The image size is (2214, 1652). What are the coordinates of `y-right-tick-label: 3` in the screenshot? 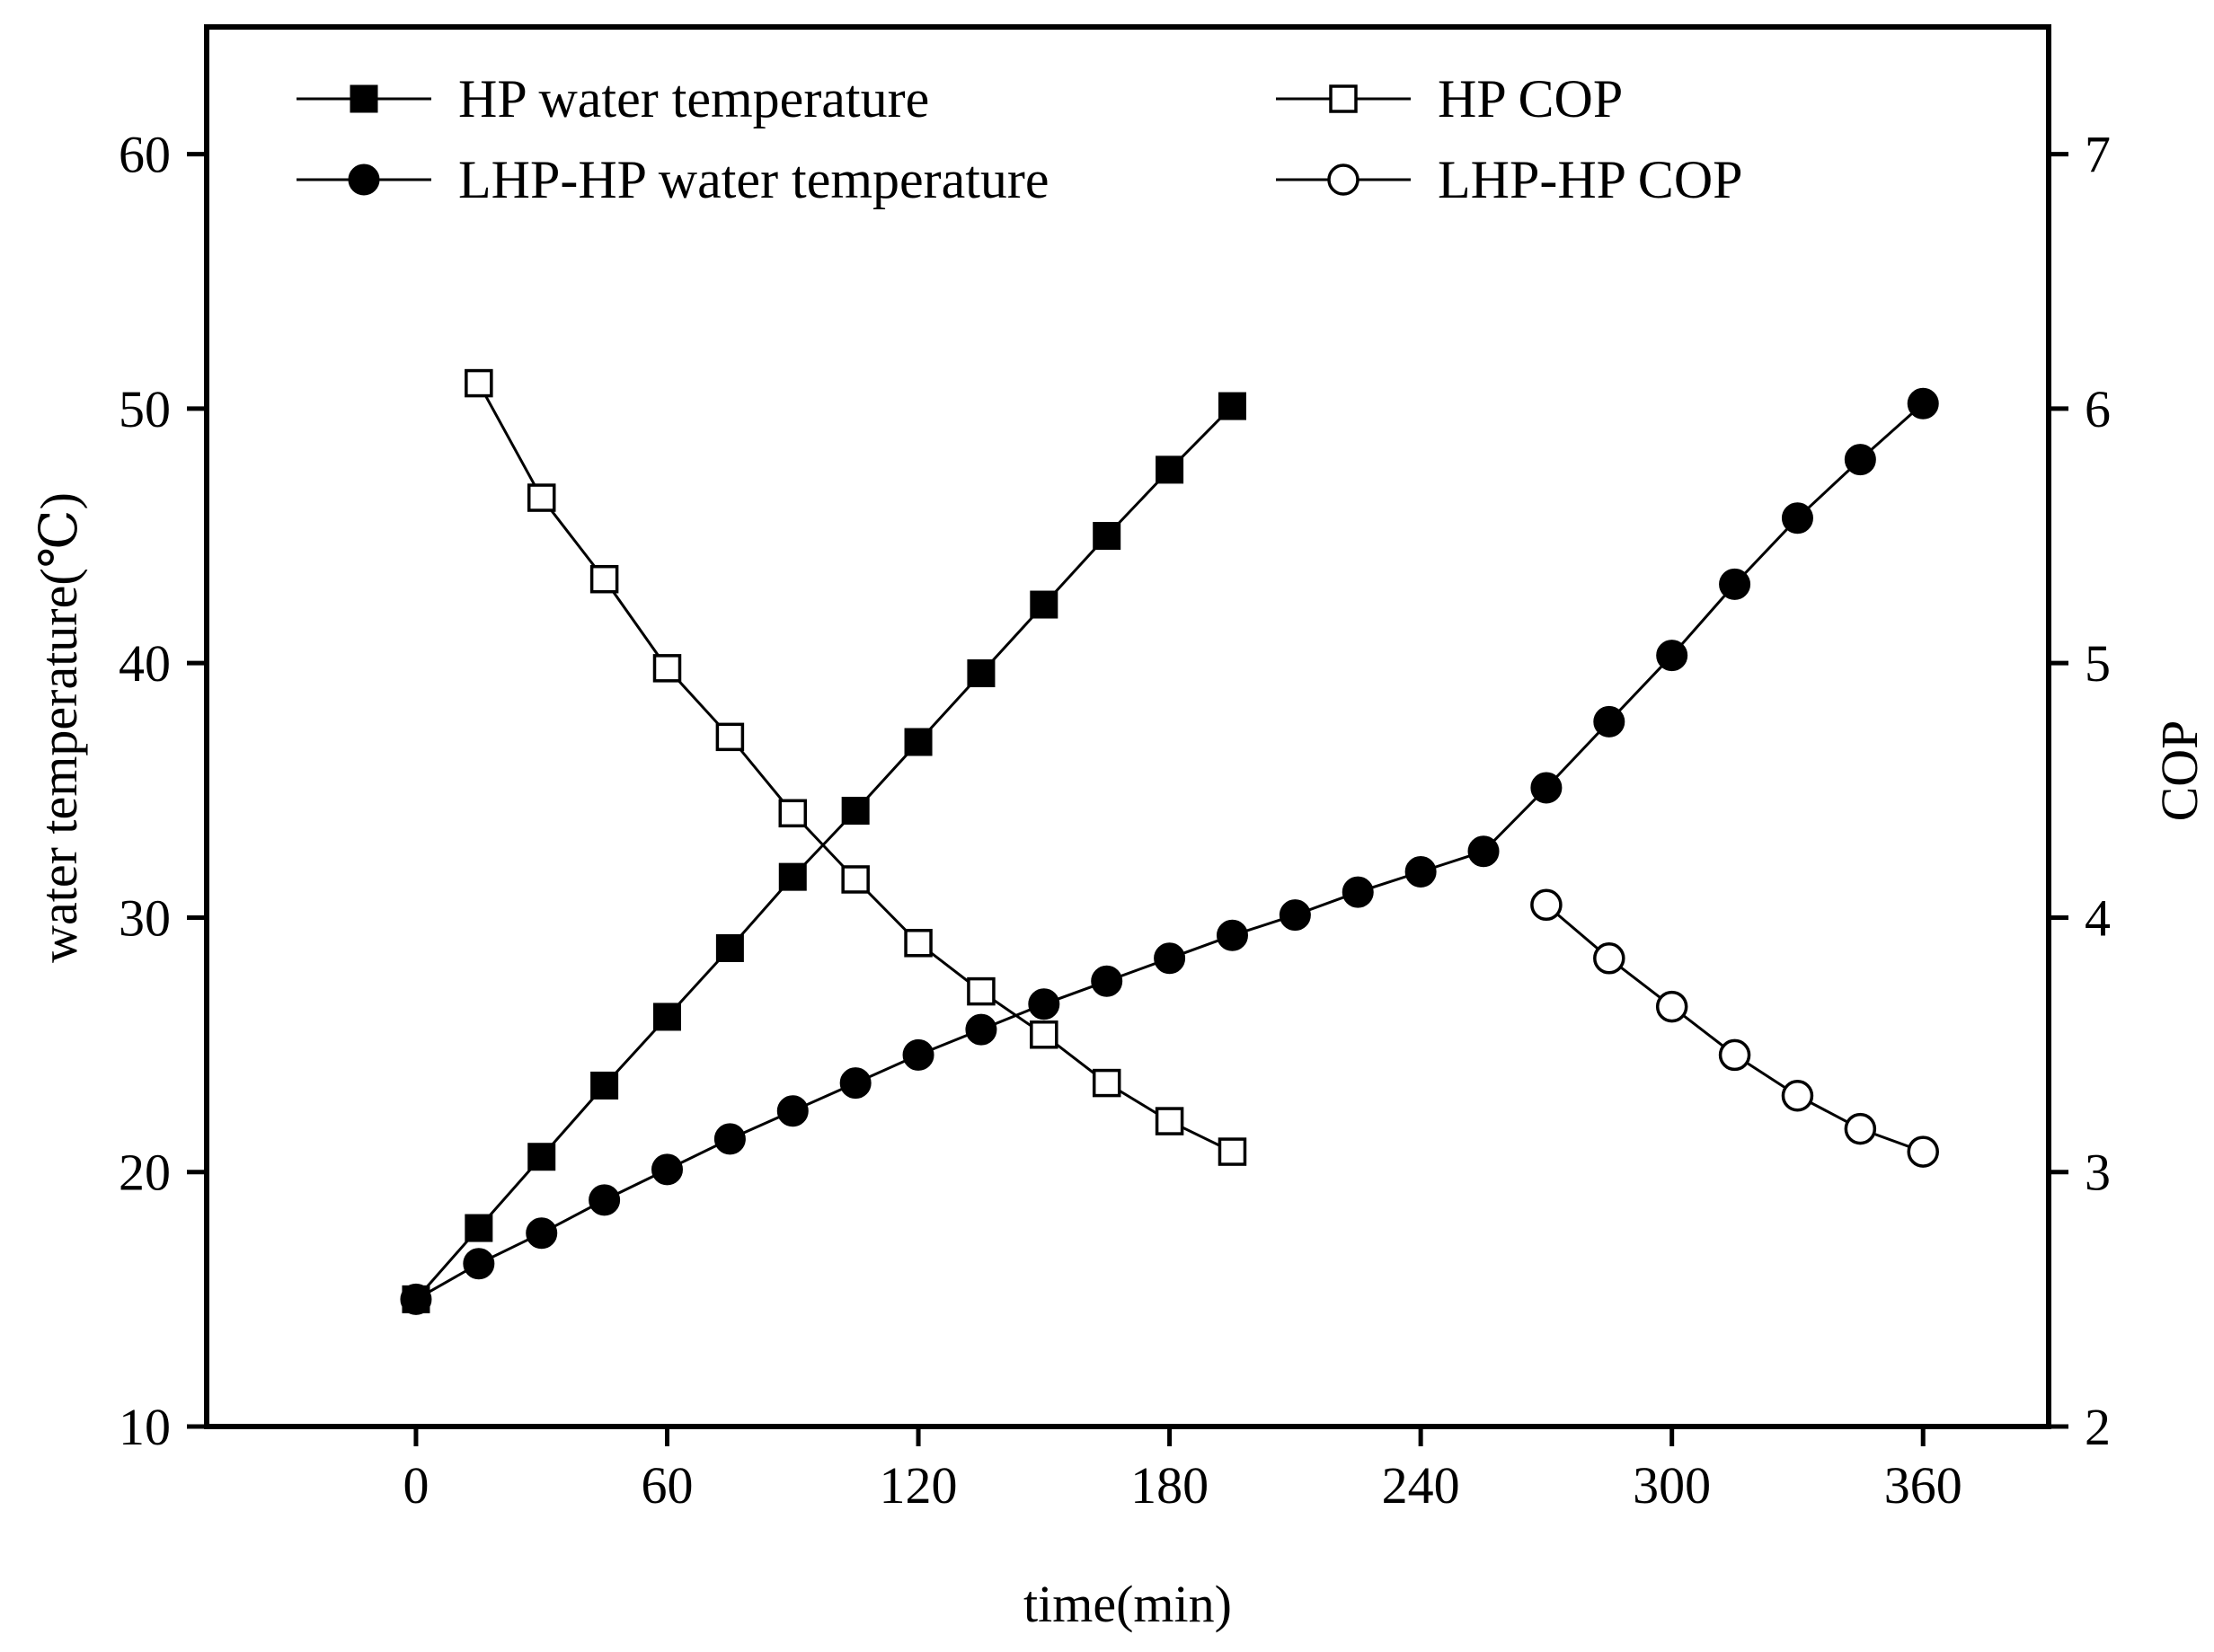 It's located at (2098, 1173).